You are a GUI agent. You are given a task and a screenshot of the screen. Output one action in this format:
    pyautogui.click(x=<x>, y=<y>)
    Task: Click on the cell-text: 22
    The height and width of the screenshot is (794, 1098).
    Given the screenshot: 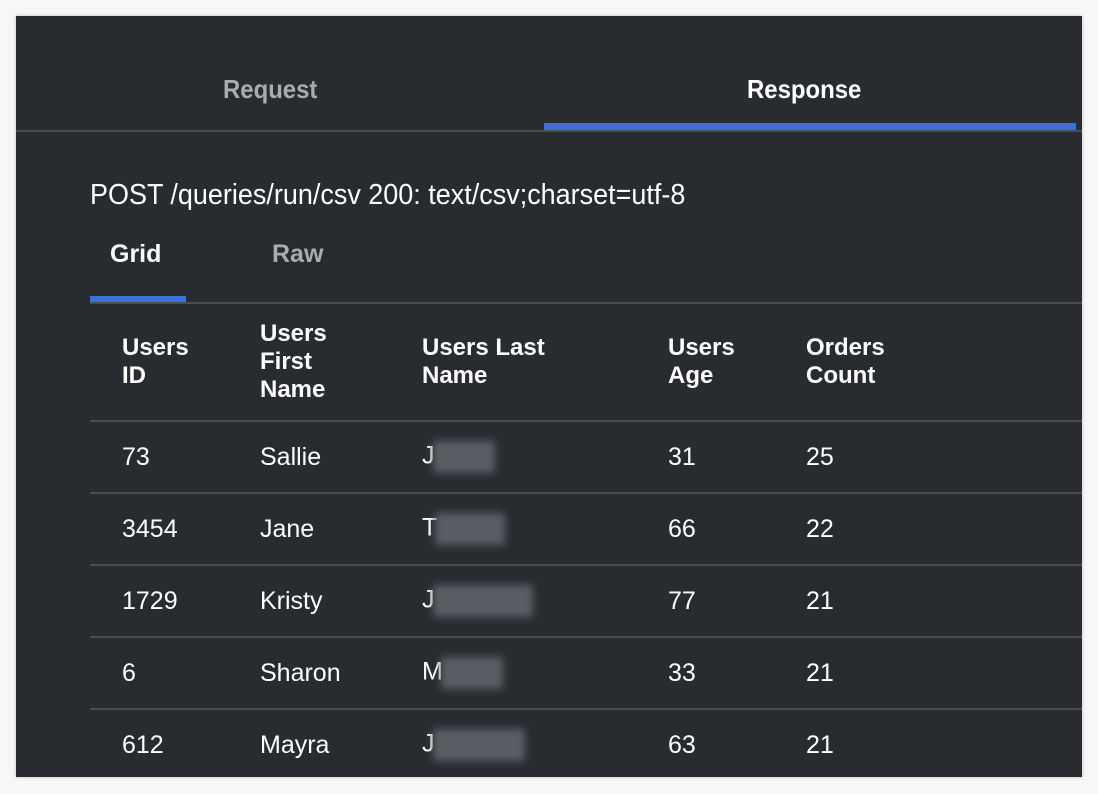 What is the action you would take?
    pyautogui.click(x=820, y=528)
    